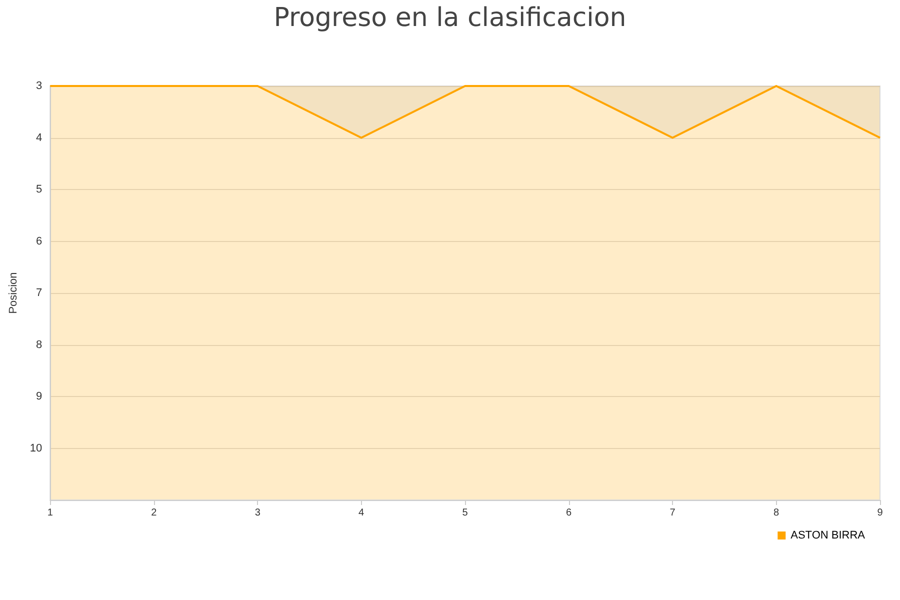  I want to click on x-tick-label: 4, so click(361, 513).